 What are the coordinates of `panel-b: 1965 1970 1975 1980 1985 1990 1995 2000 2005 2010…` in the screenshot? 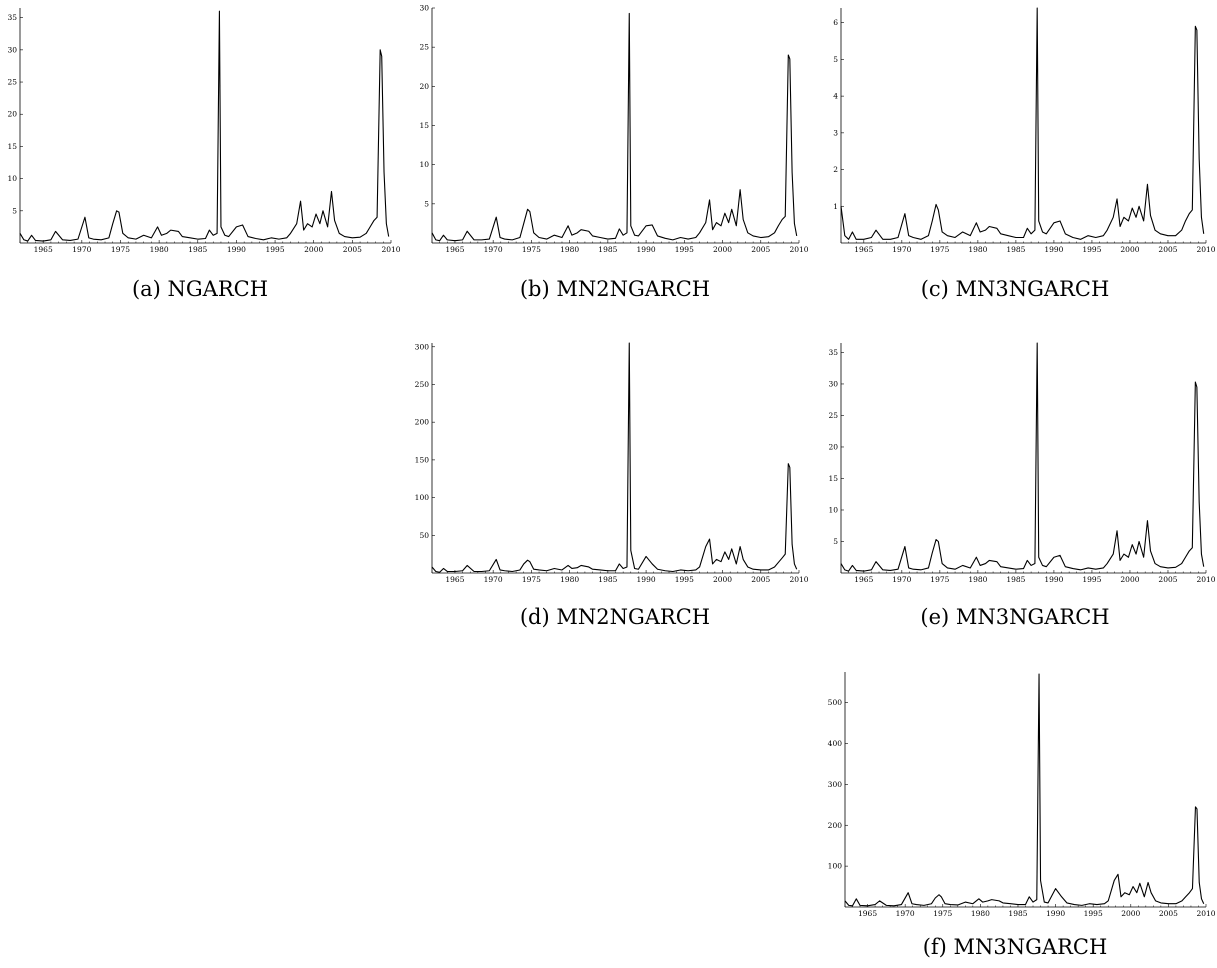 It's located at (615, 151).